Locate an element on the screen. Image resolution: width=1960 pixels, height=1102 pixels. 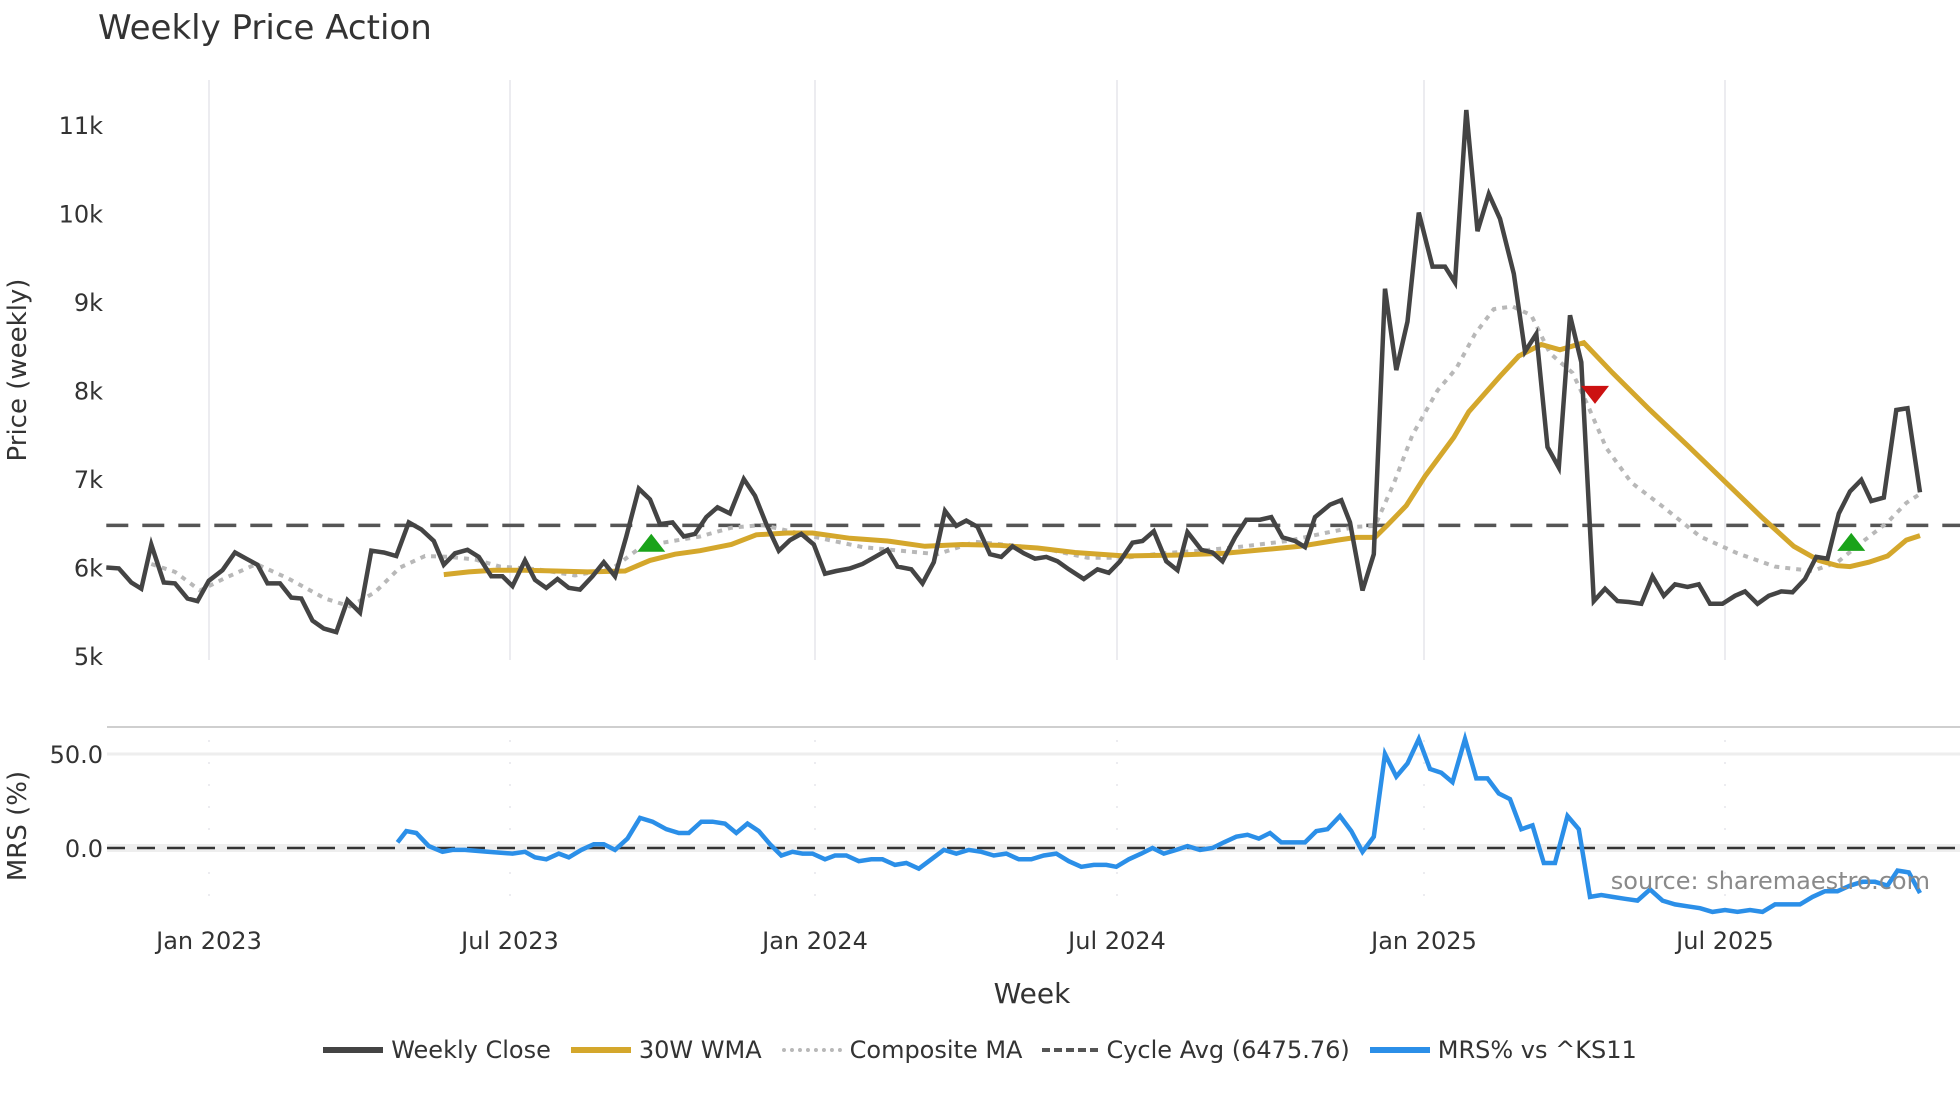
y-tick-label: 6k is located at coordinates (88, 569).